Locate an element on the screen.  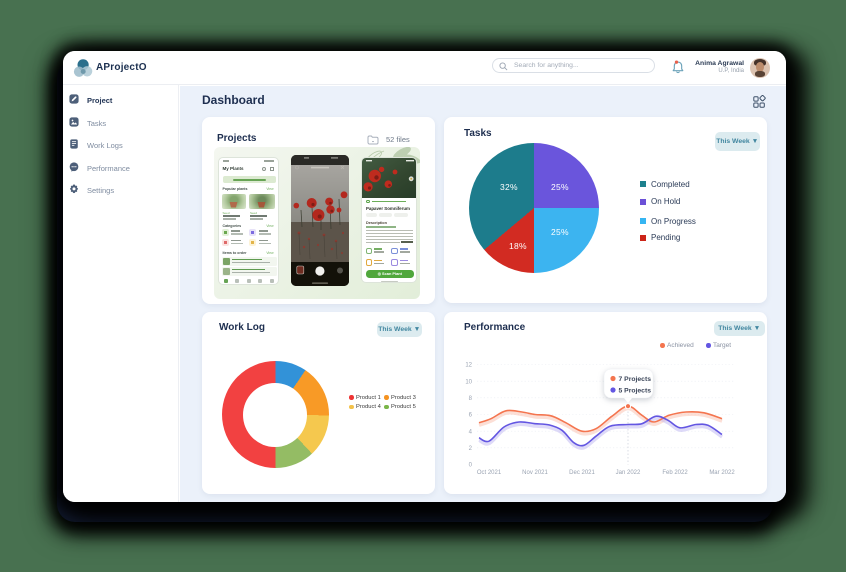
svg-text: Dec 2021 is located at coordinates (582, 473).